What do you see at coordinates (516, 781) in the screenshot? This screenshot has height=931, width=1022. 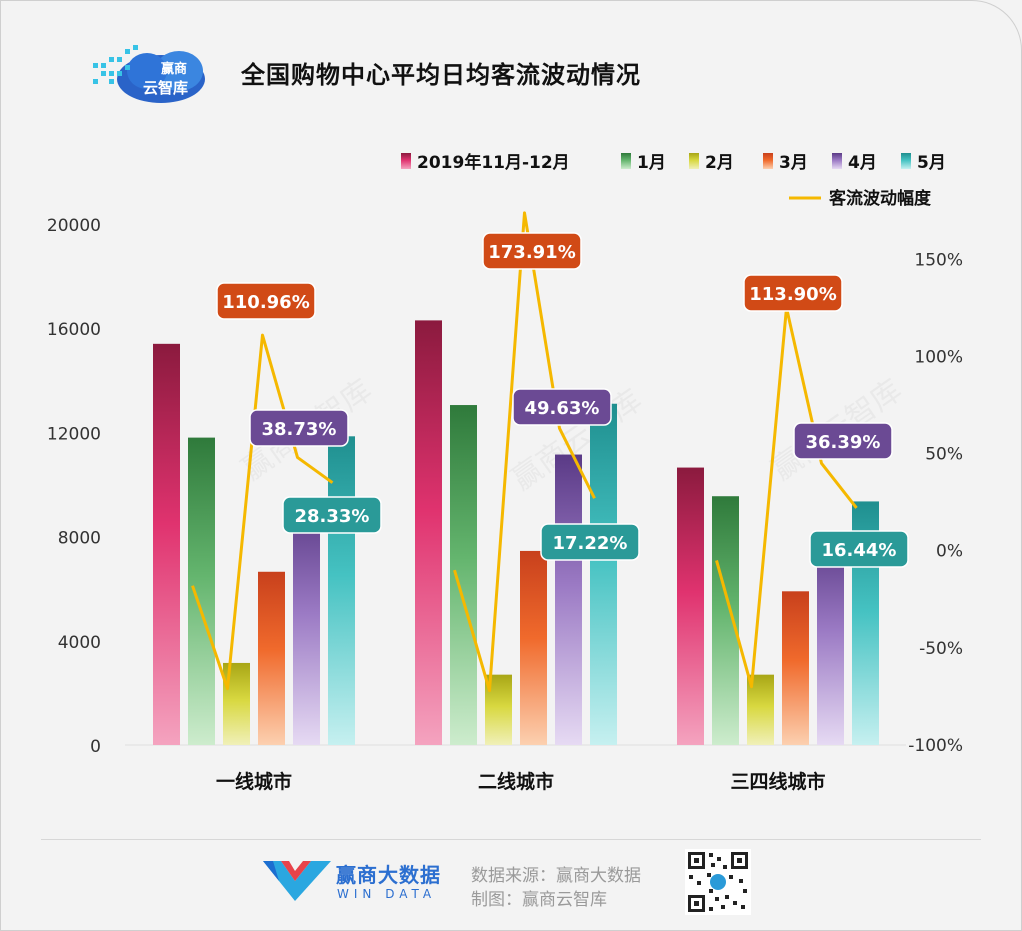 I see `x-category-label: 二线城市` at bounding box center [516, 781].